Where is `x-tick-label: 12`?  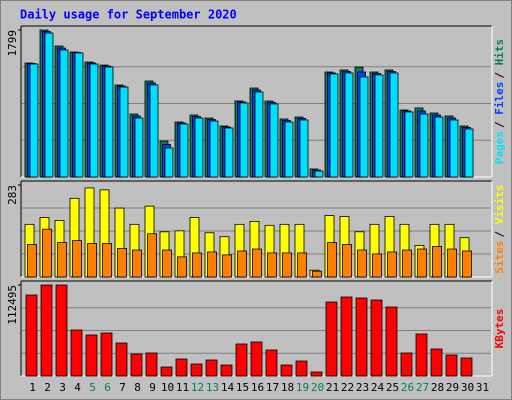 x-tick-label: 12 is located at coordinates (197, 387).